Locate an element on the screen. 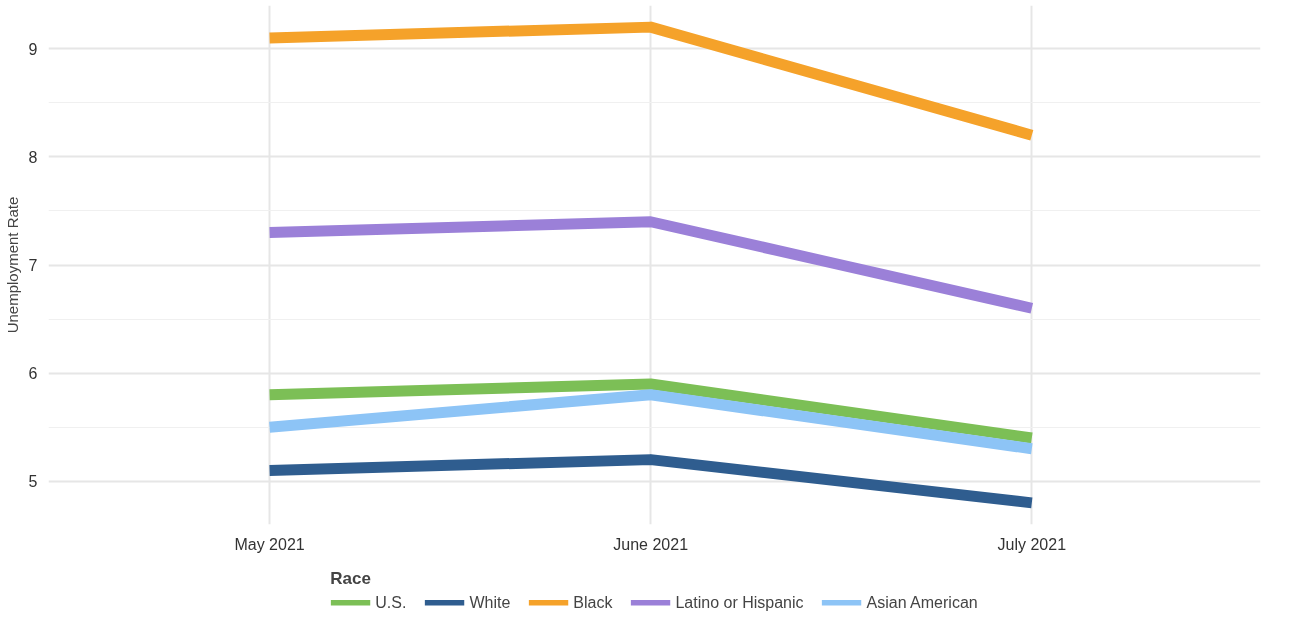 The width and height of the screenshot is (1291, 633). x-tick-label: July 2021 is located at coordinates (1032, 544).